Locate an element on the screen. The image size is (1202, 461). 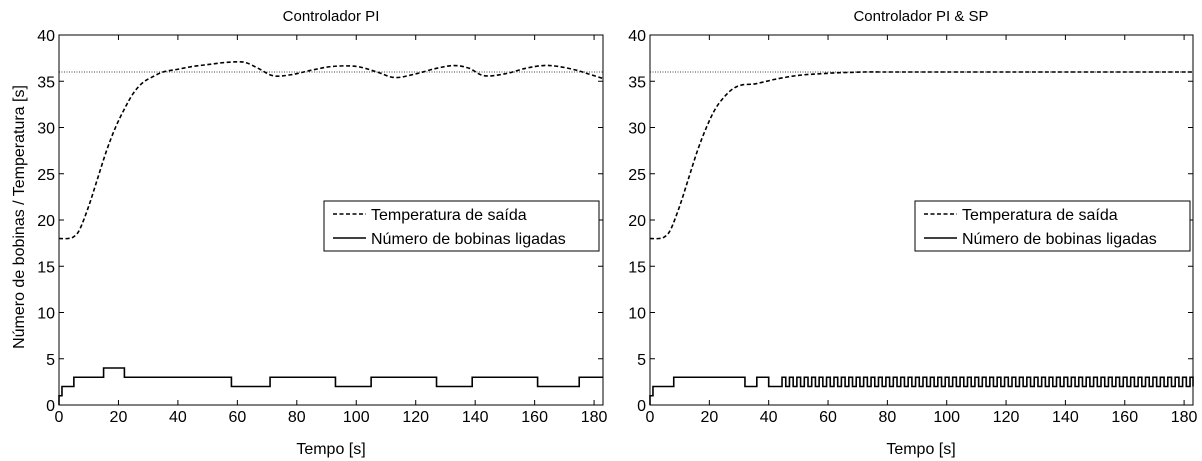
shared-y-axis-label: Número de bobinas / Temperatura [s] is located at coordinates (19, 217).